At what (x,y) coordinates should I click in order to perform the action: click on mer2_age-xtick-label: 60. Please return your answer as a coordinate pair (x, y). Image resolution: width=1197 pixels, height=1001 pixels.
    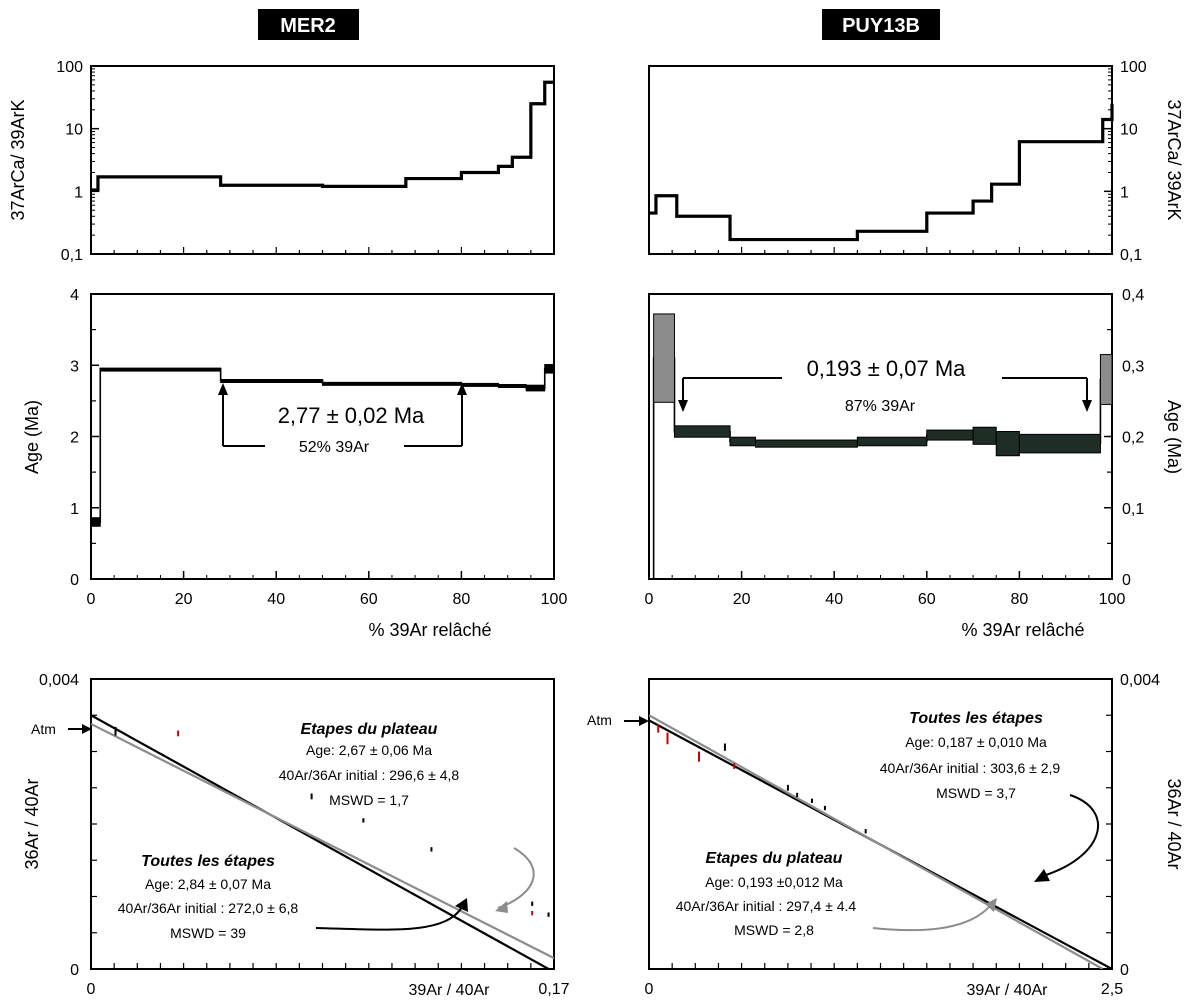
    Looking at the image, I should click on (369, 599).